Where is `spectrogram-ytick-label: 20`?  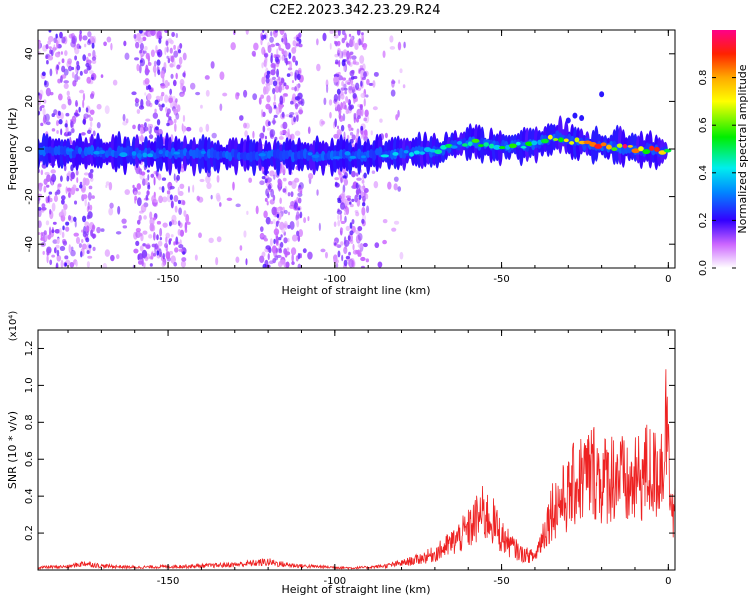
spectrogram-ytick-label: 20 is located at coordinates (29, 101).